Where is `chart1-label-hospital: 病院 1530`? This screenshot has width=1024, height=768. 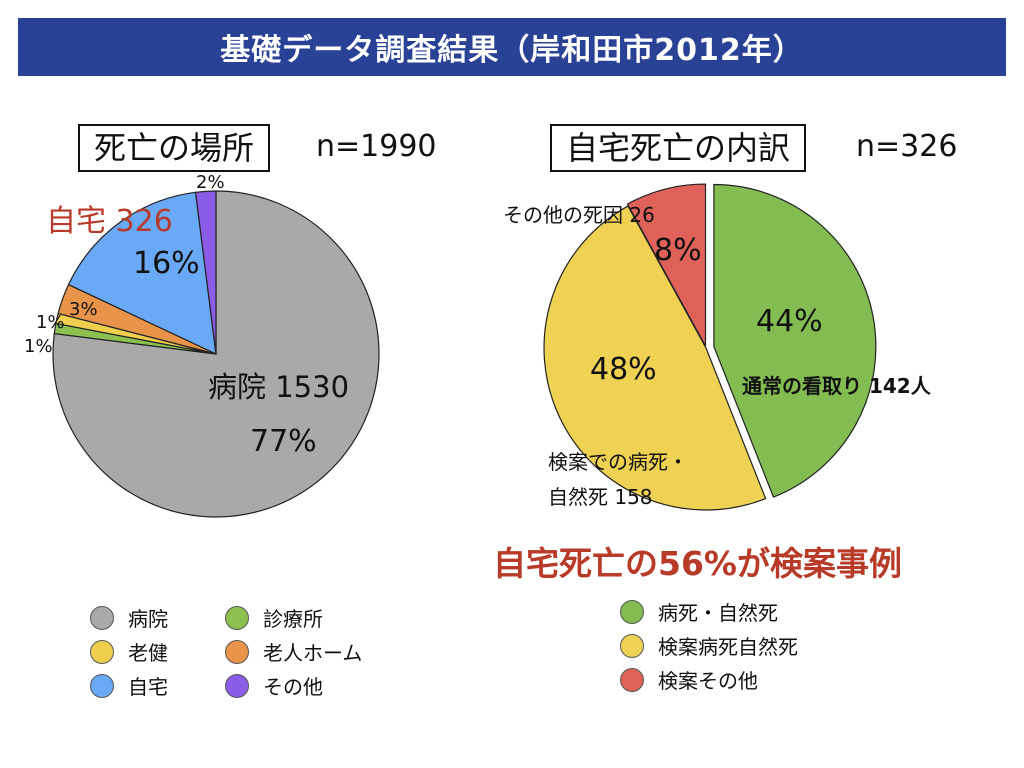
chart1-label-hospital: 病院 1530 is located at coordinates (279, 387).